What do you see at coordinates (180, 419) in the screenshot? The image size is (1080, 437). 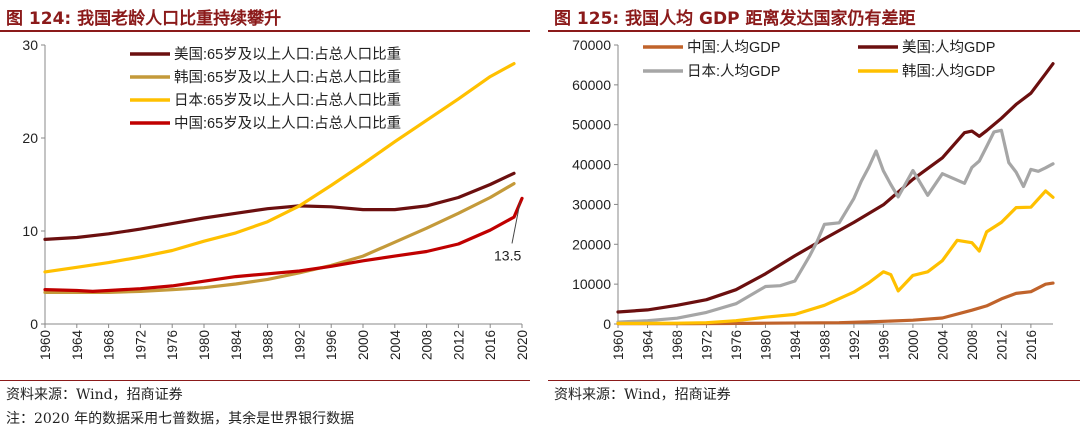 I see `left-note-text: 注：2020 年的数据采用七普数据，其余是世界银行数据` at bounding box center [180, 419].